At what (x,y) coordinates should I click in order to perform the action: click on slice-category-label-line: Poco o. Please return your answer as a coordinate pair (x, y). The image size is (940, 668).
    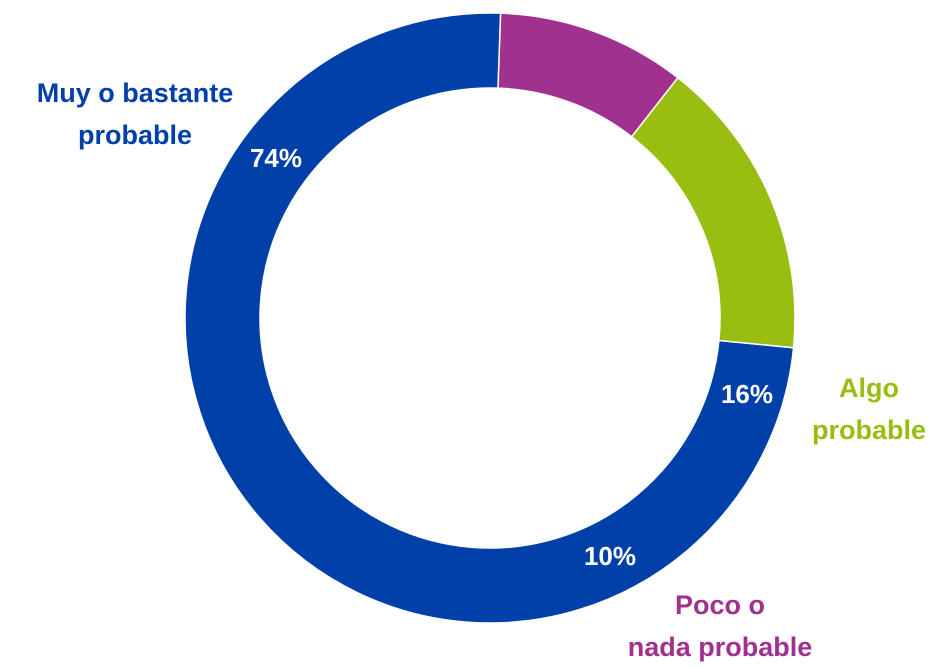
    Looking at the image, I should click on (720, 605).